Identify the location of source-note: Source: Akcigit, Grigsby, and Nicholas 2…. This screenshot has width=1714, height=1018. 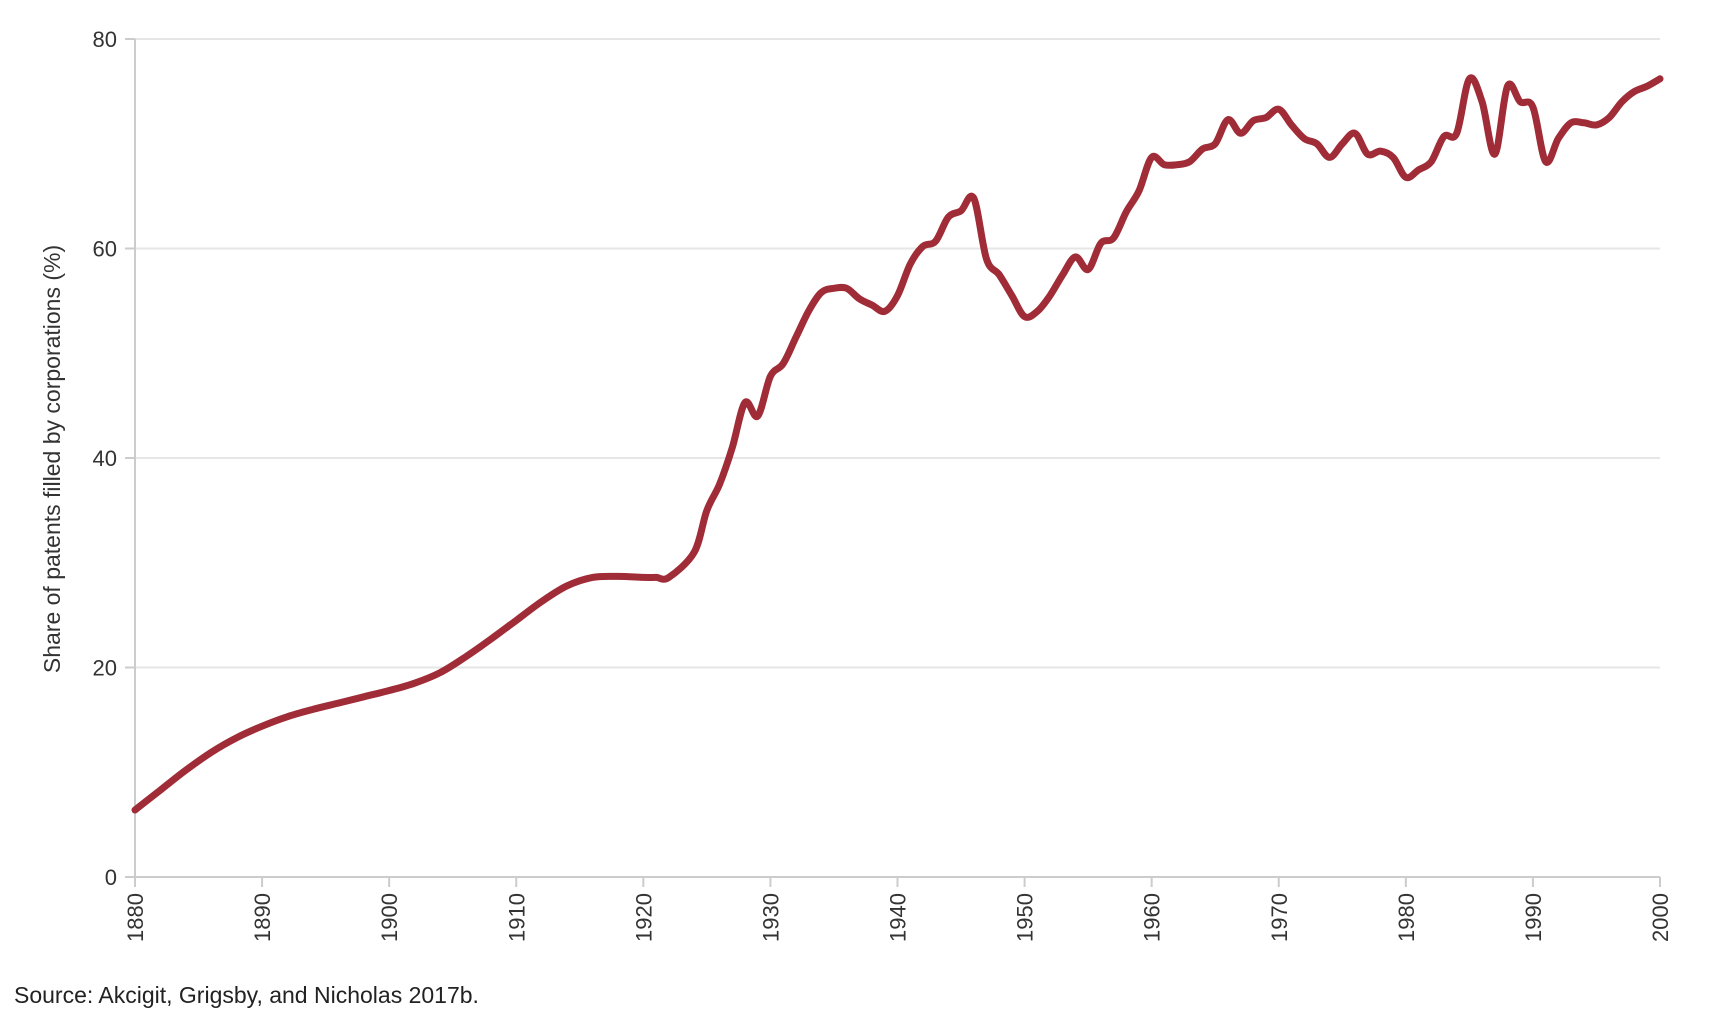
(246, 995).